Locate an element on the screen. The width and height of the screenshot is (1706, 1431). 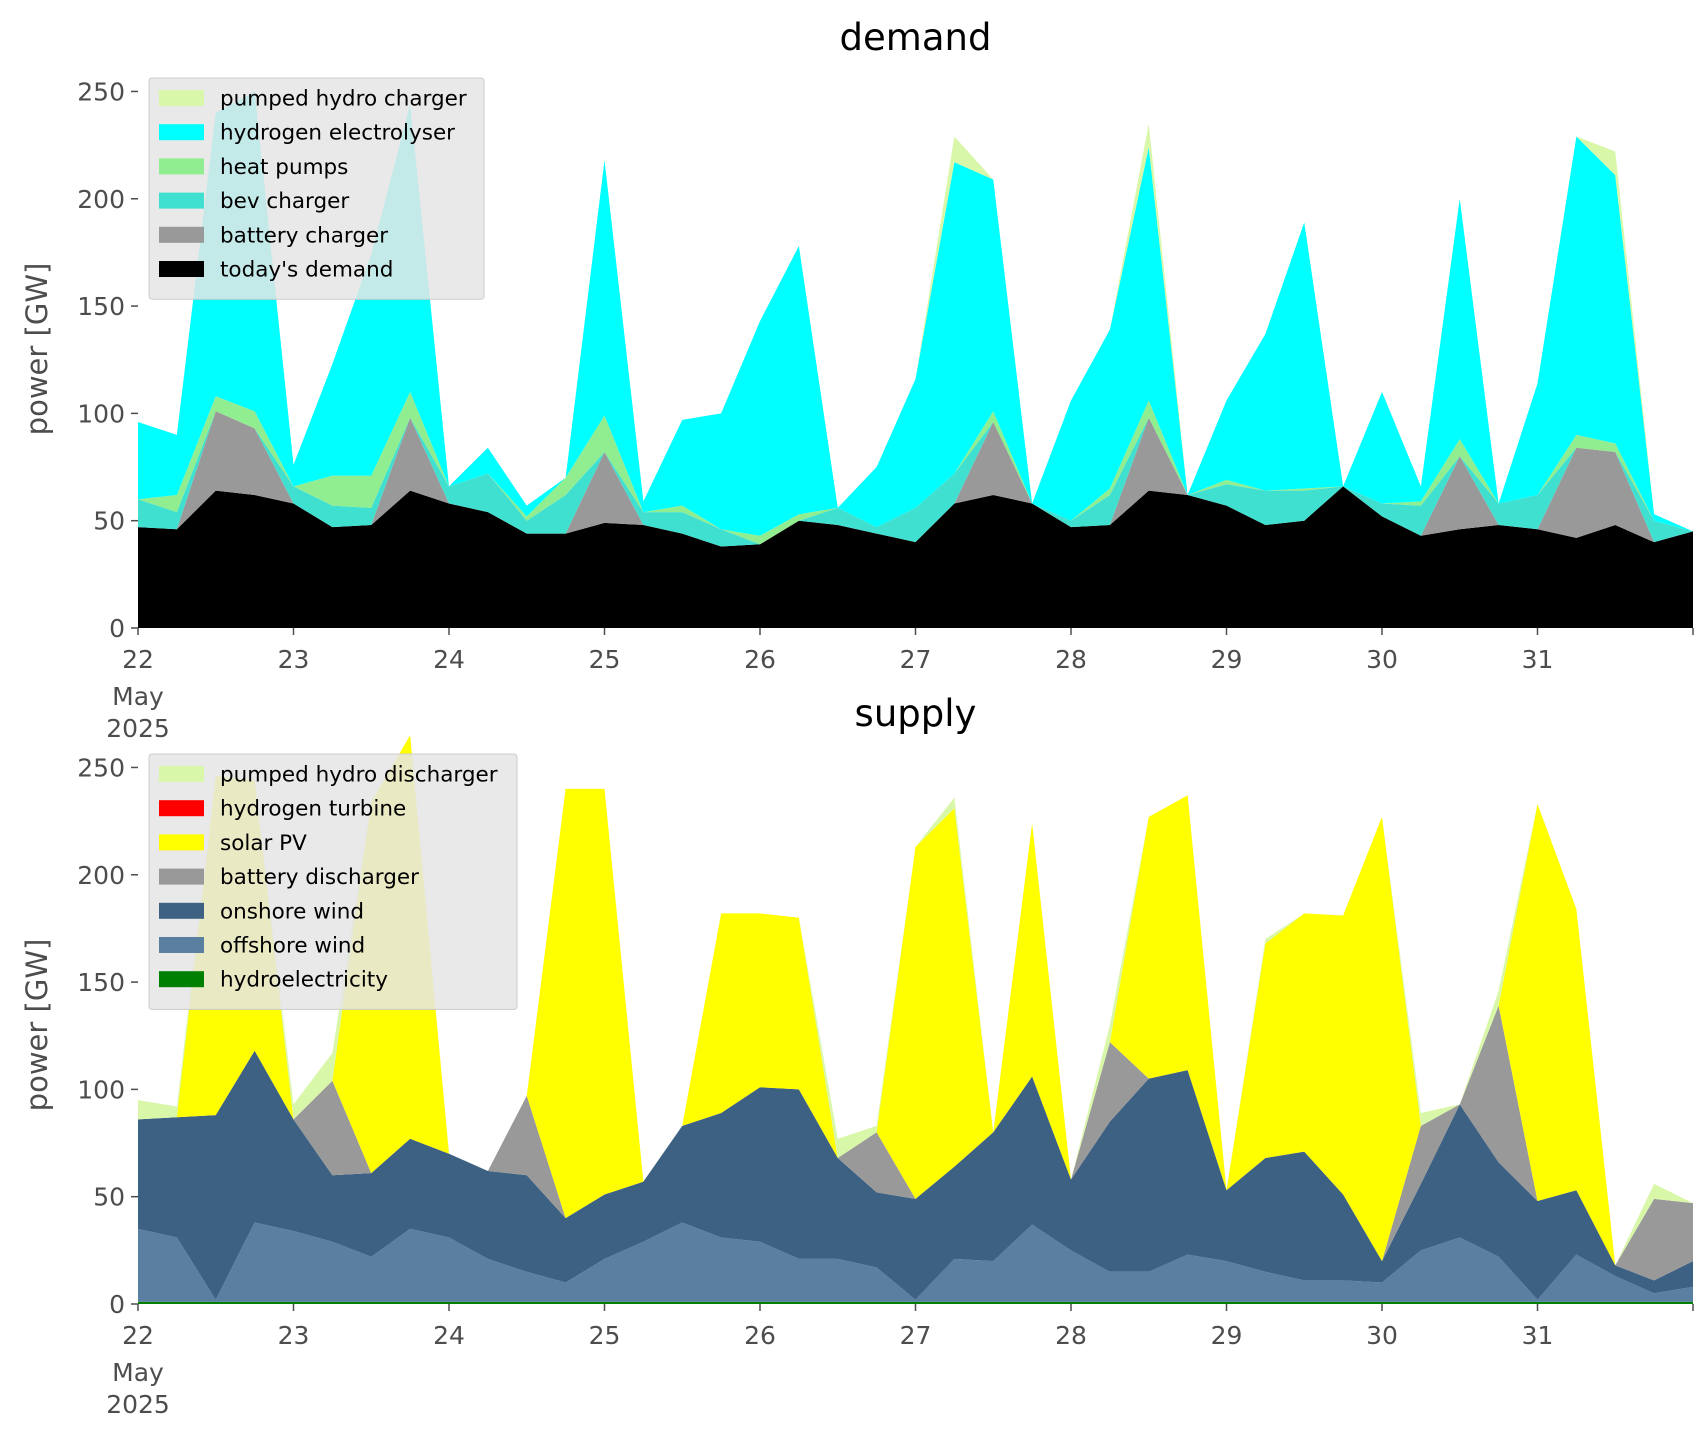
legend-item: hydrogen turbine is located at coordinates (282, 809).